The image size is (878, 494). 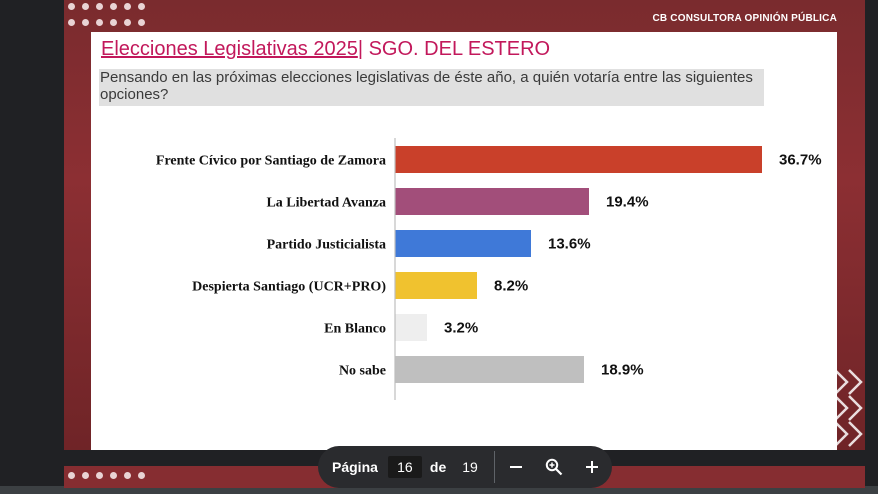 What do you see at coordinates (470, 467) in the screenshot?
I see `page-total: 19` at bounding box center [470, 467].